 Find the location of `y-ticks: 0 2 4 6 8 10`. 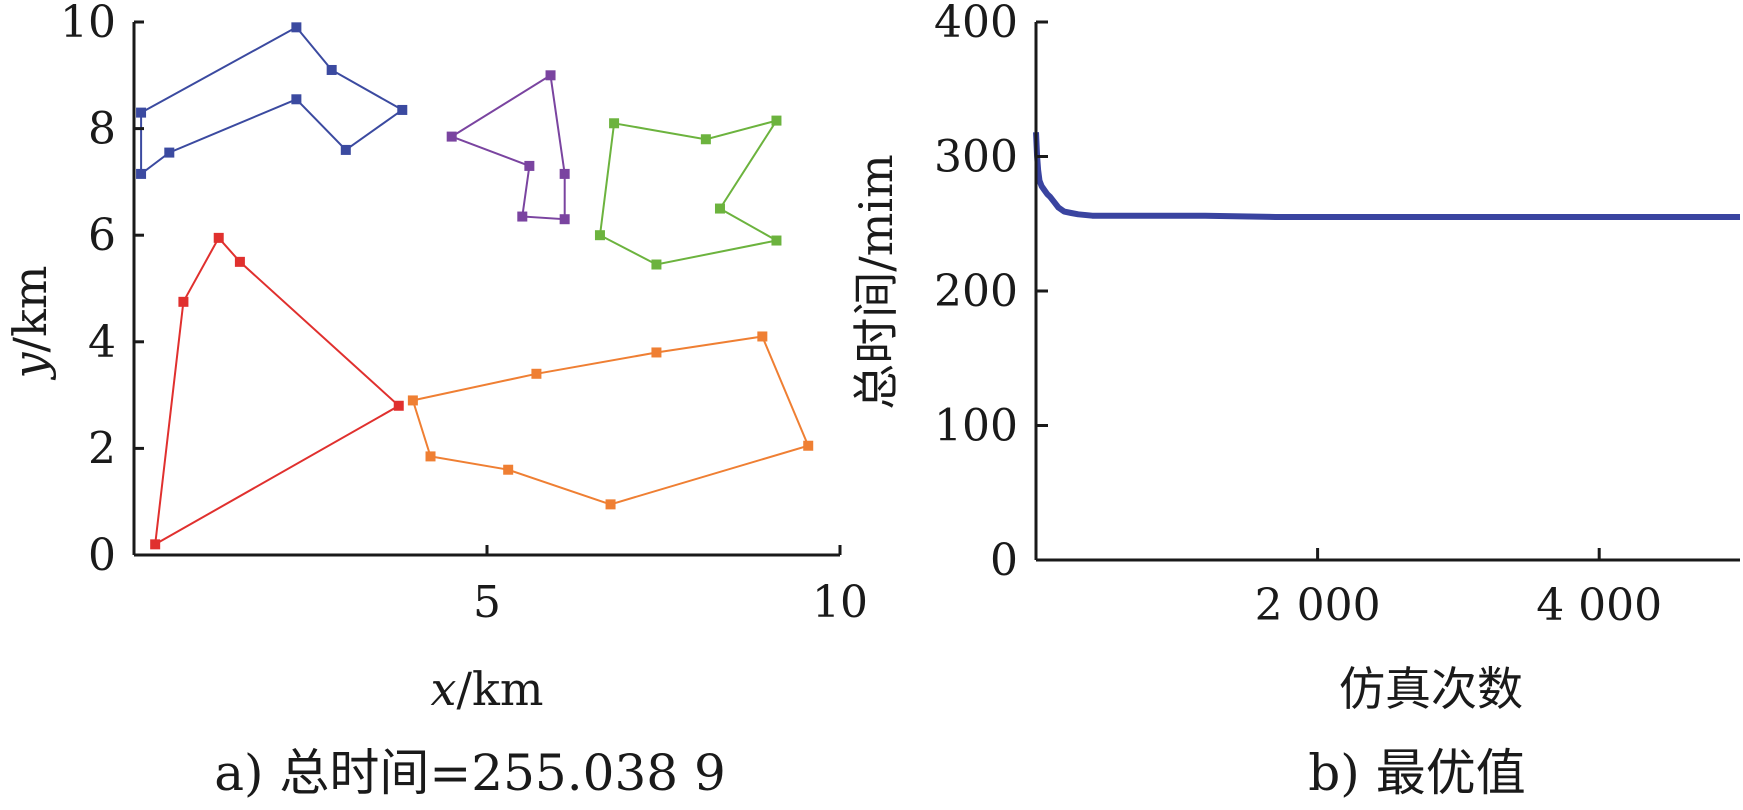

y-ticks: 0 2 4 6 8 10 is located at coordinates (102, 290).